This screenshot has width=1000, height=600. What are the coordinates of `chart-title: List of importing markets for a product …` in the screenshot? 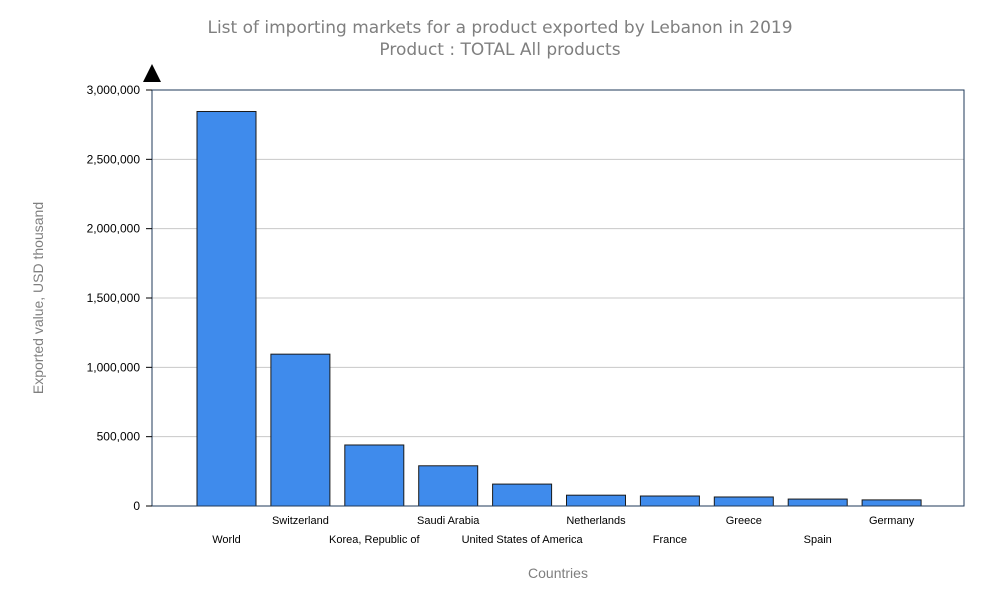 It's located at (500, 28).